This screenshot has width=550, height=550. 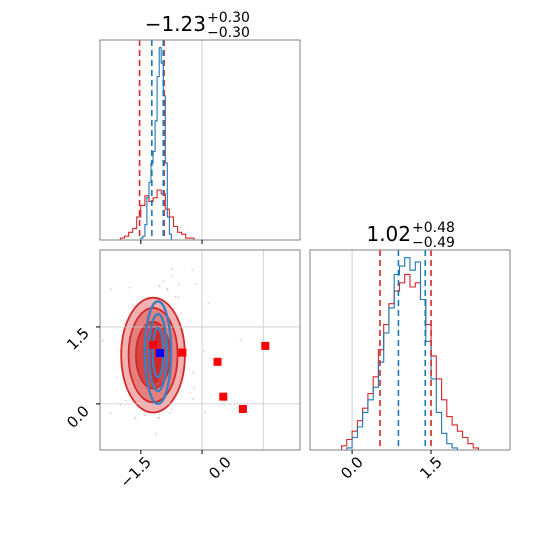 What do you see at coordinates (175, 24) in the screenshot?
I see `title-value-x: −1.23` at bounding box center [175, 24].